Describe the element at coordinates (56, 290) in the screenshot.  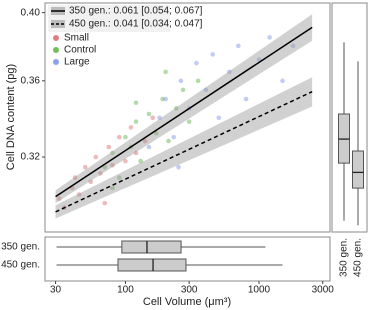
I see `x-tick-label: 30` at that location.